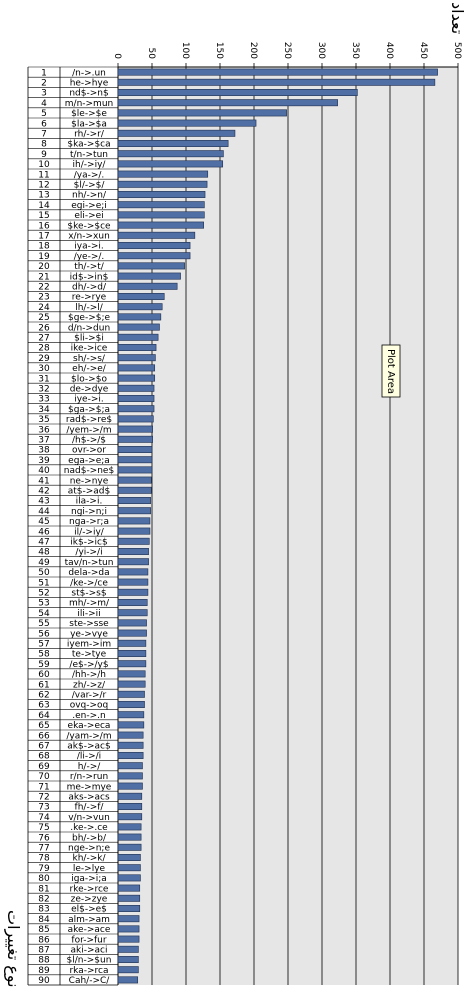 The width and height of the screenshot is (473, 994). I want to click on row-number: 38, so click(44, 451).